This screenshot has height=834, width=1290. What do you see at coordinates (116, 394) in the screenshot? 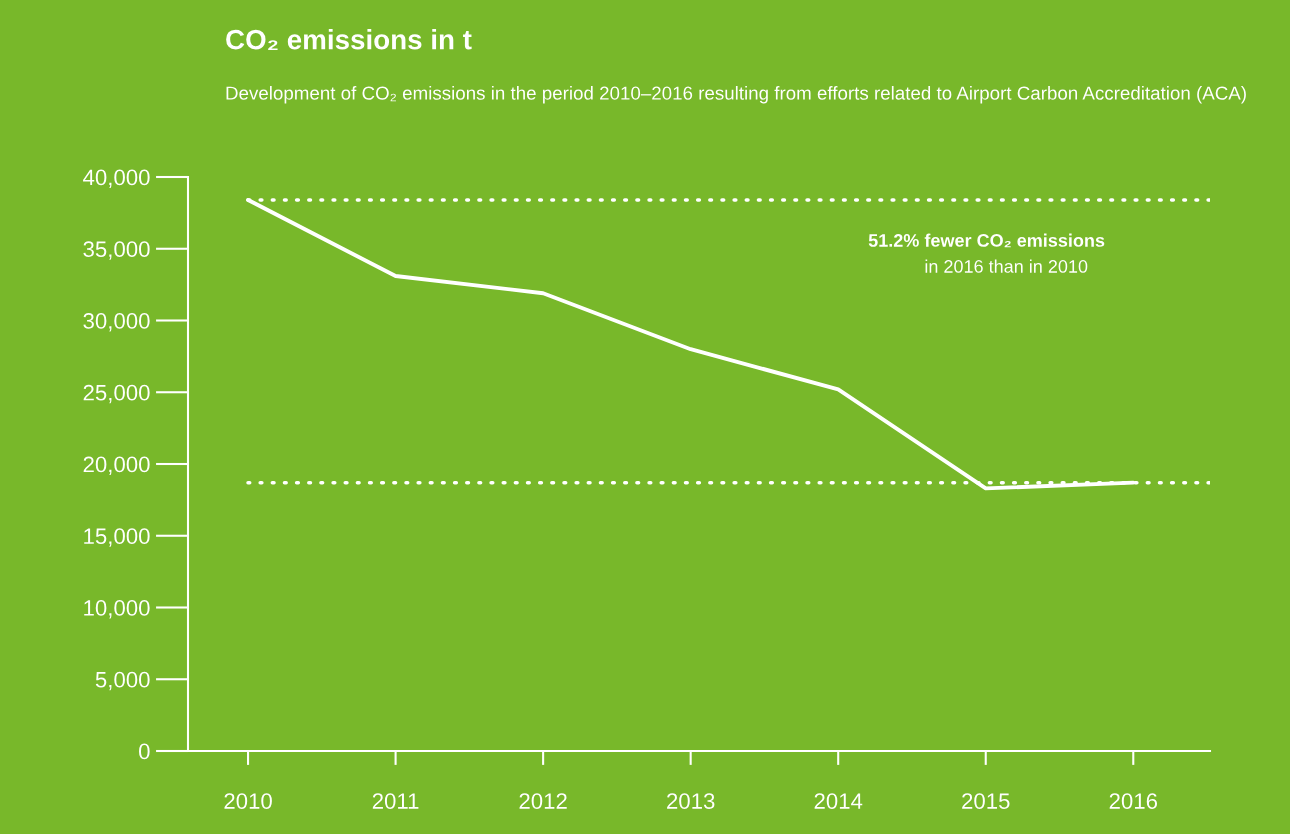
I see `y-tick-label: 25,000` at bounding box center [116, 394].